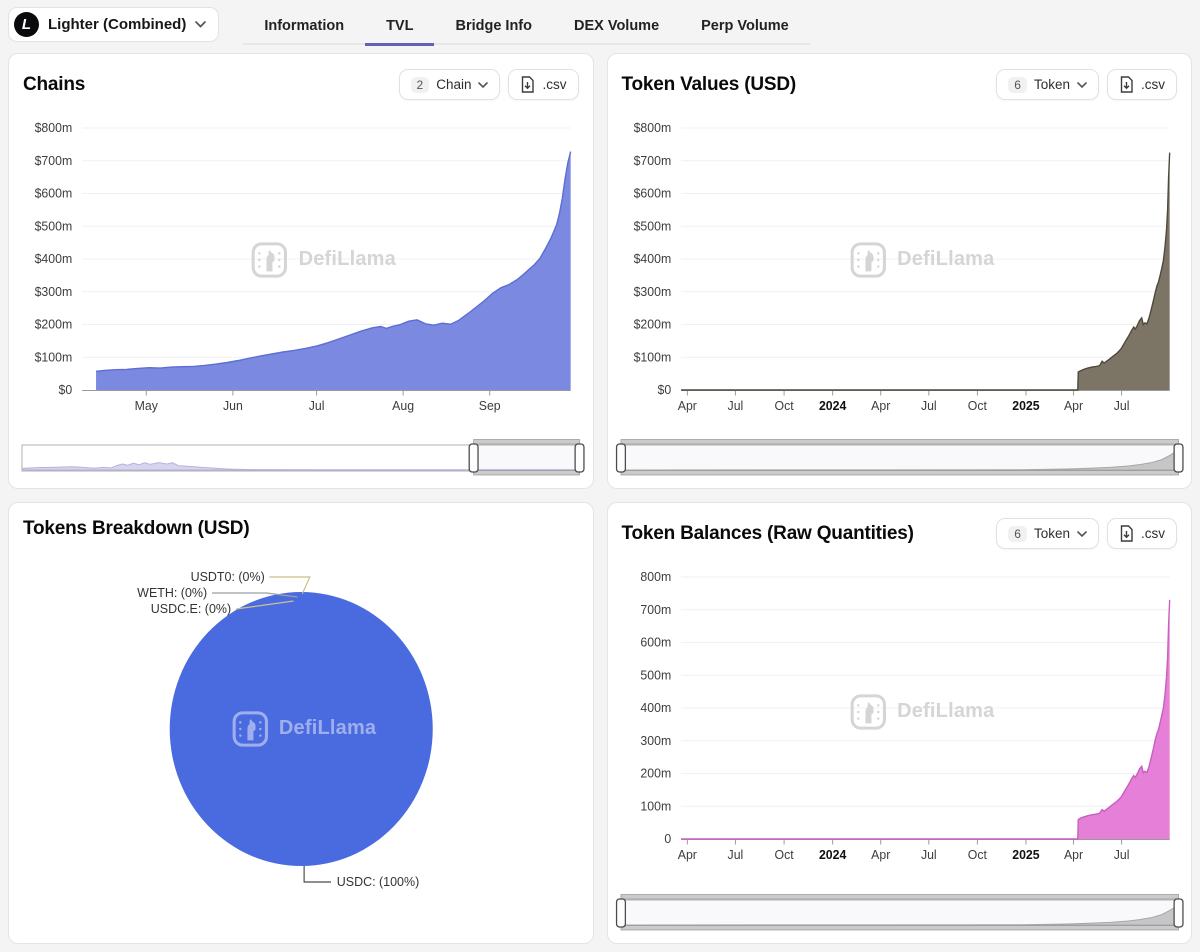  I want to click on y-axis-tick-label: 400m, so click(655, 708).